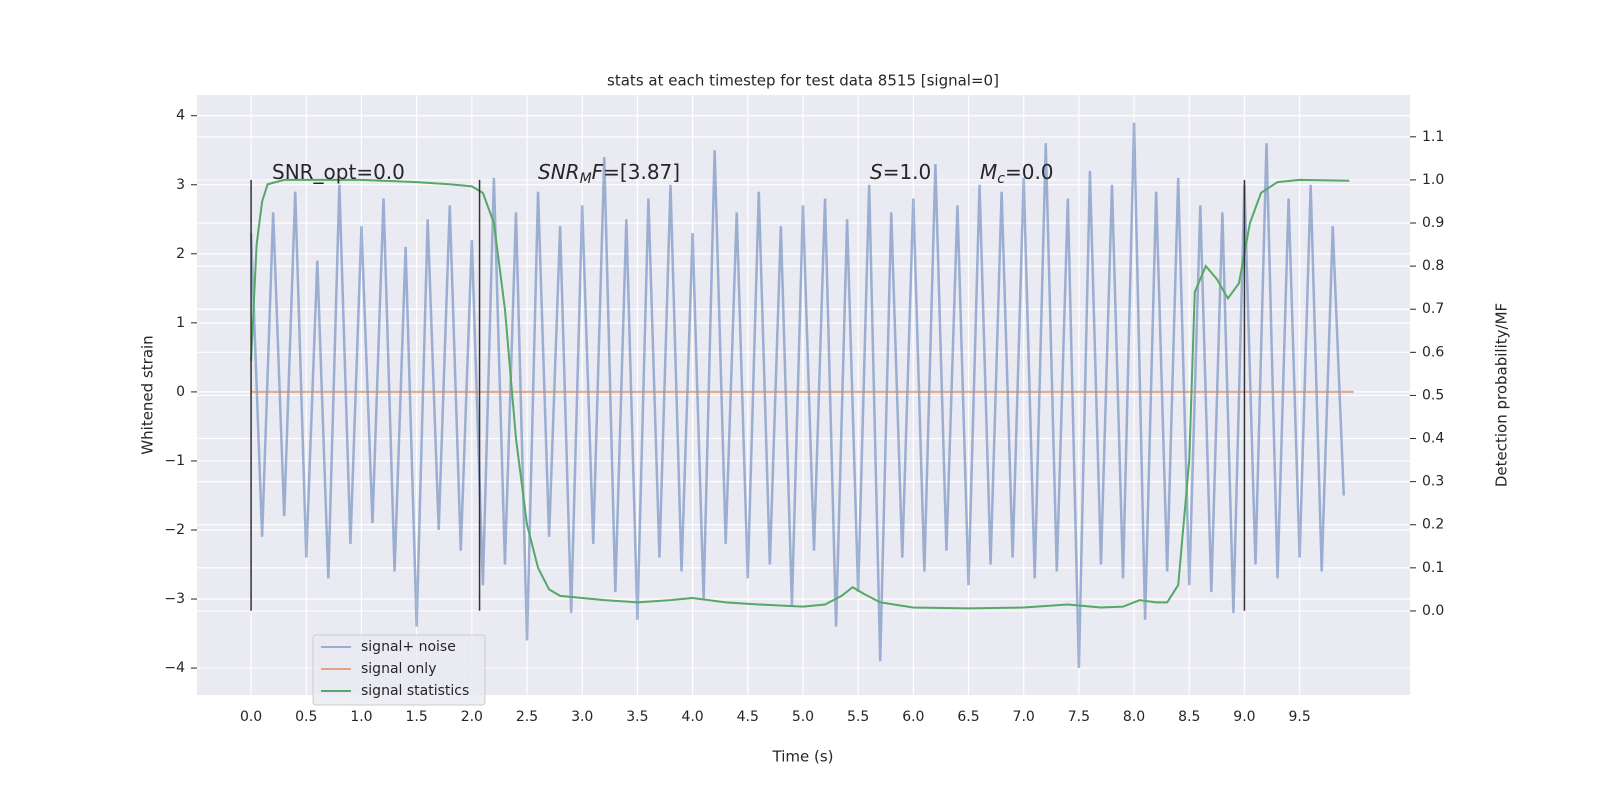  I want to click on annotation: Mc=0.0, so click(1017, 174).